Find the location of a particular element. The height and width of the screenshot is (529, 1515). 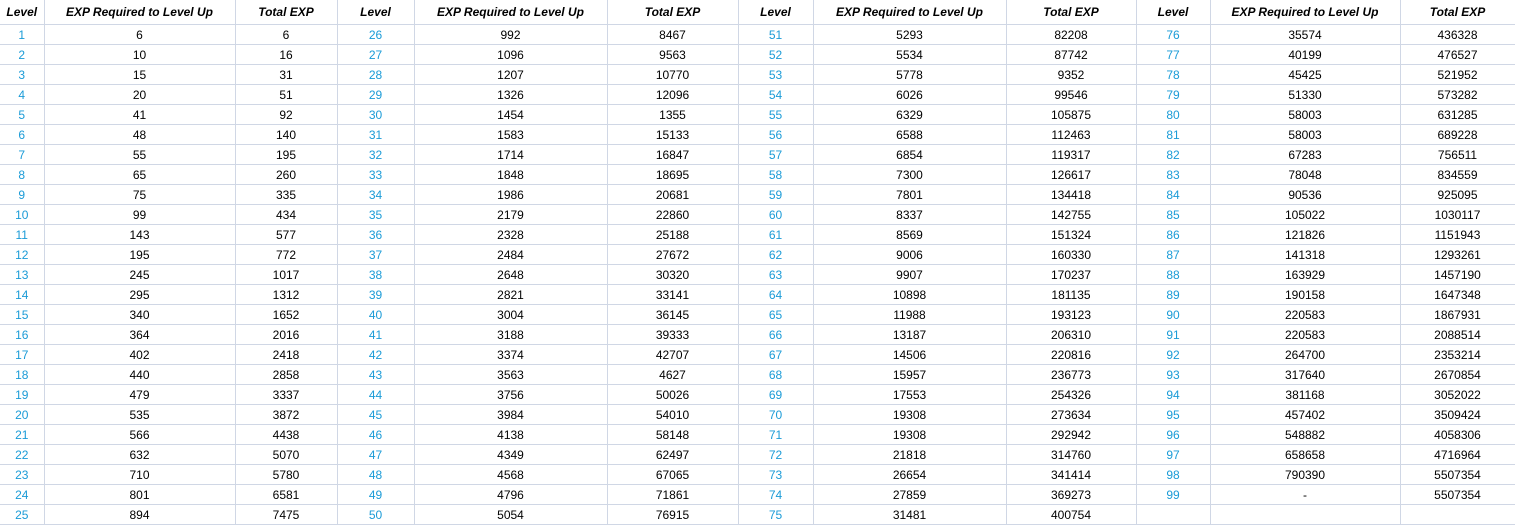

level-cell: 70 is located at coordinates (776, 414).